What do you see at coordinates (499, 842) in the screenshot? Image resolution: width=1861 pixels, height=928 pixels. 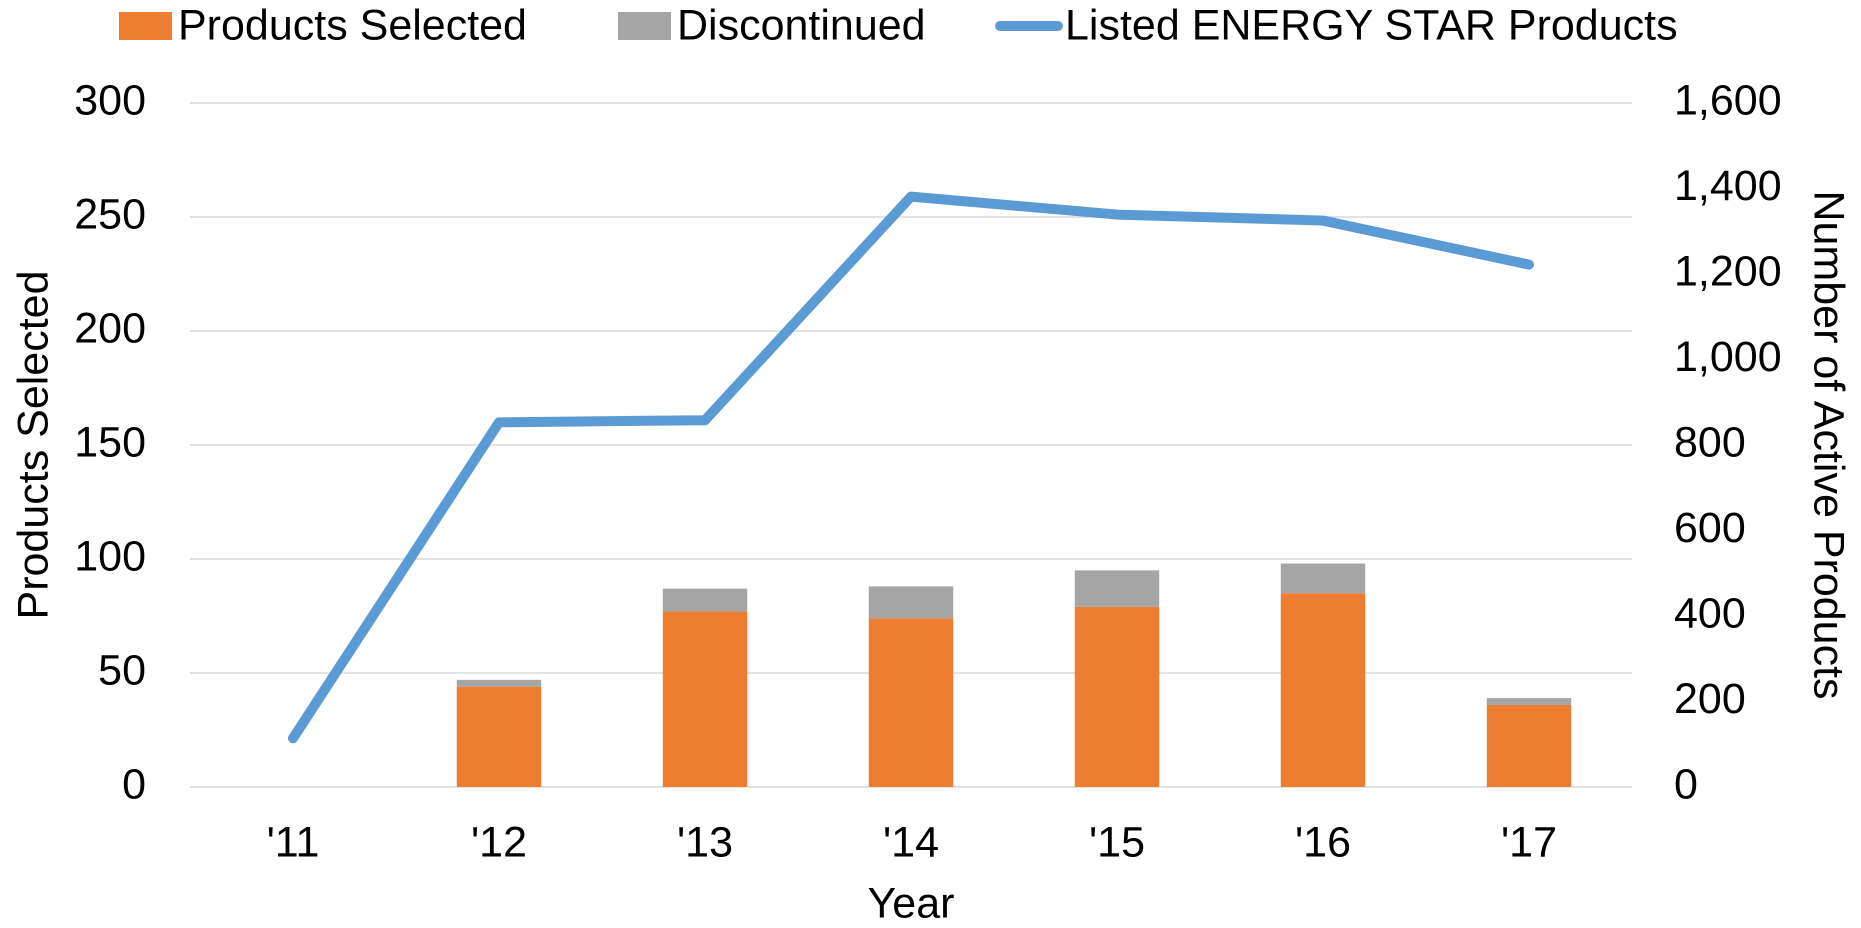 I see `x-tick-label: '12` at bounding box center [499, 842].